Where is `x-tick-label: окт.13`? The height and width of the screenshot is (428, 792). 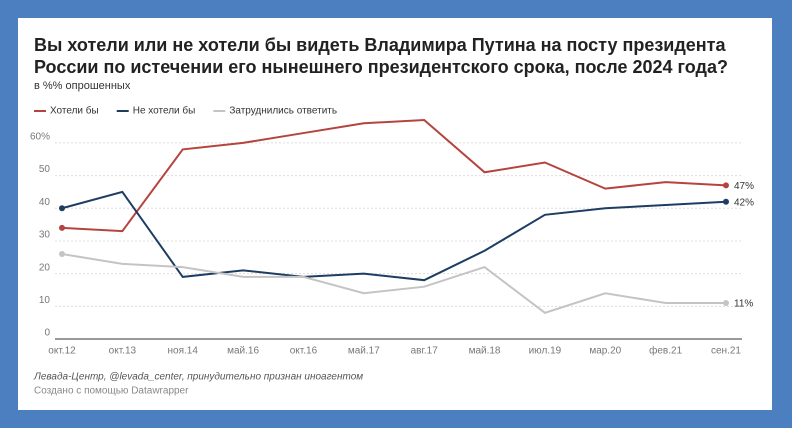
x-tick-label: окт.13 is located at coordinates (123, 351).